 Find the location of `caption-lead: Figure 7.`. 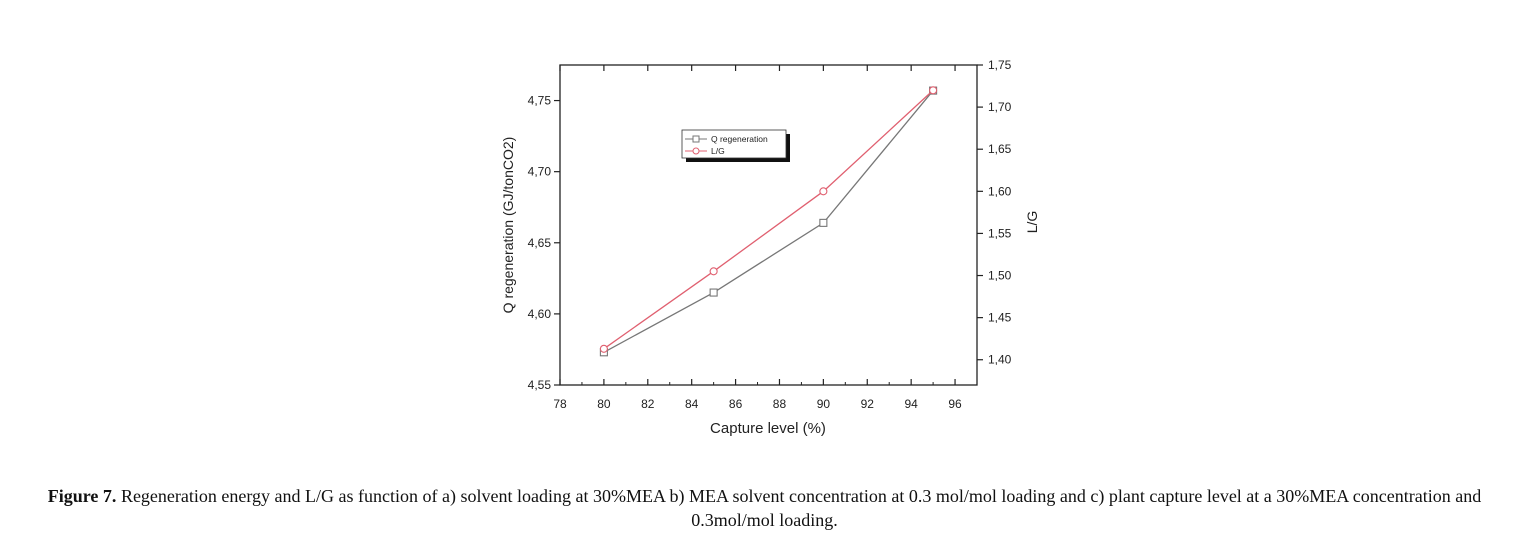

caption-lead: Figure 7. is located at coordinates (82, 496).